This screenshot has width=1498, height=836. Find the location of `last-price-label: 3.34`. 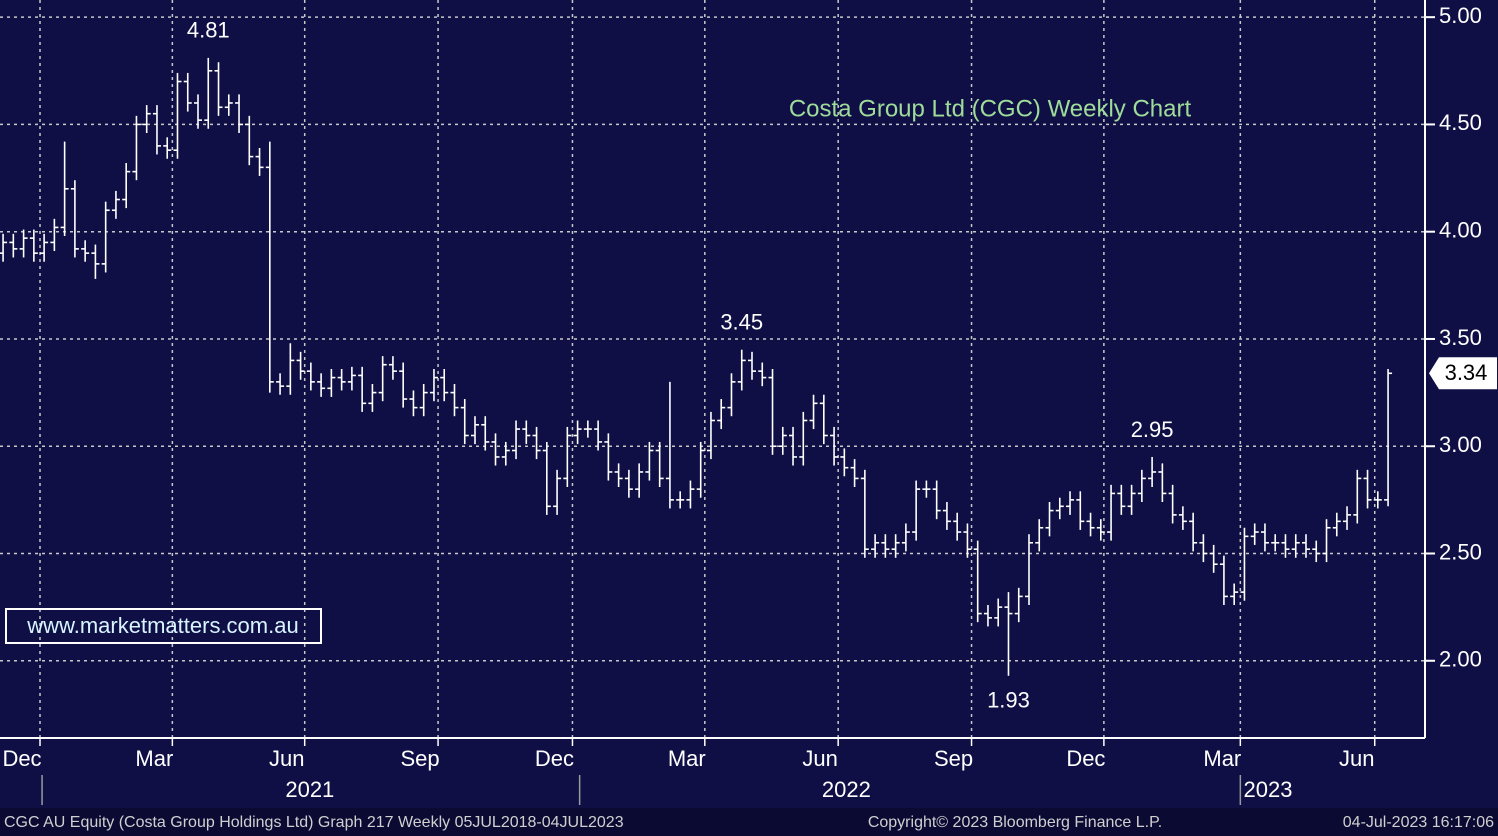

last-price-label: 3.34 is located at coordinates (1466, 372).